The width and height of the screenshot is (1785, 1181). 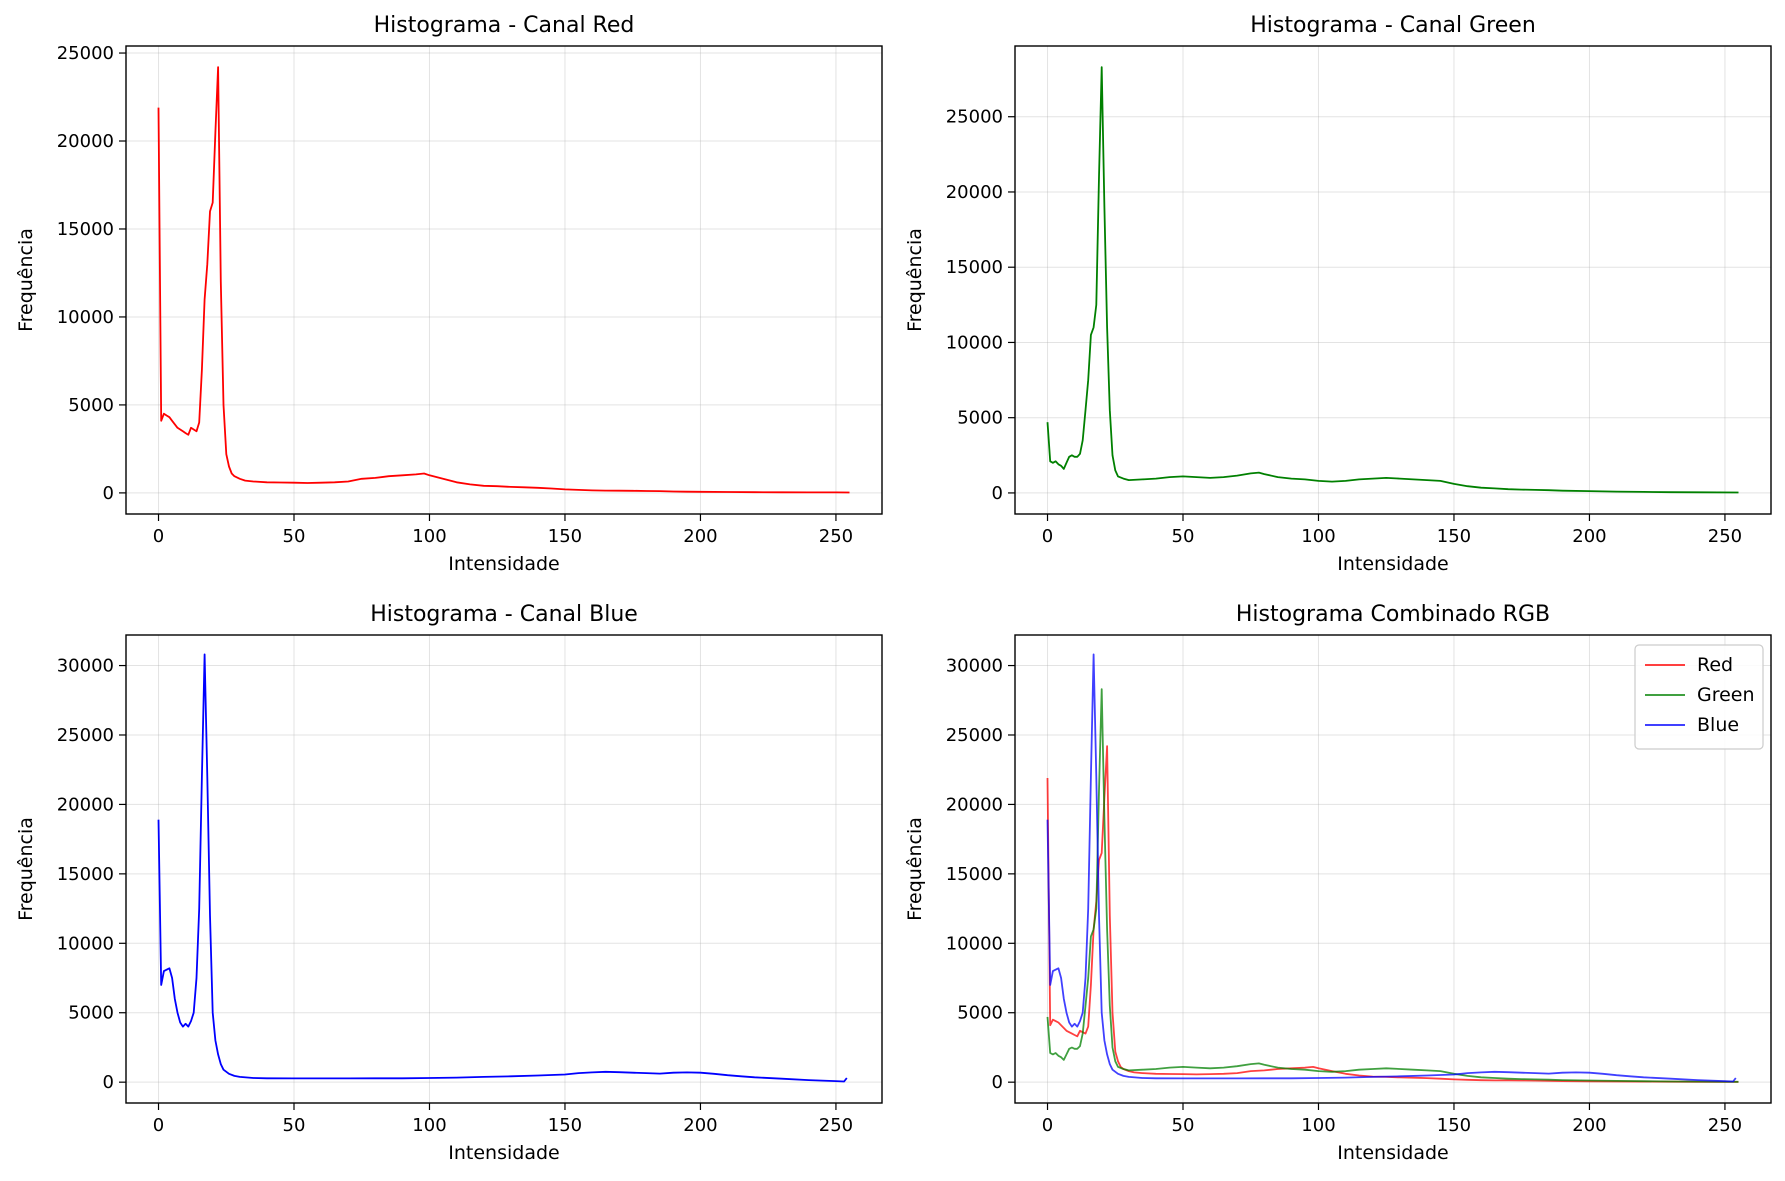 I want to click on chart-title: Histograma - Canal Red, so click(x=504, y=25).